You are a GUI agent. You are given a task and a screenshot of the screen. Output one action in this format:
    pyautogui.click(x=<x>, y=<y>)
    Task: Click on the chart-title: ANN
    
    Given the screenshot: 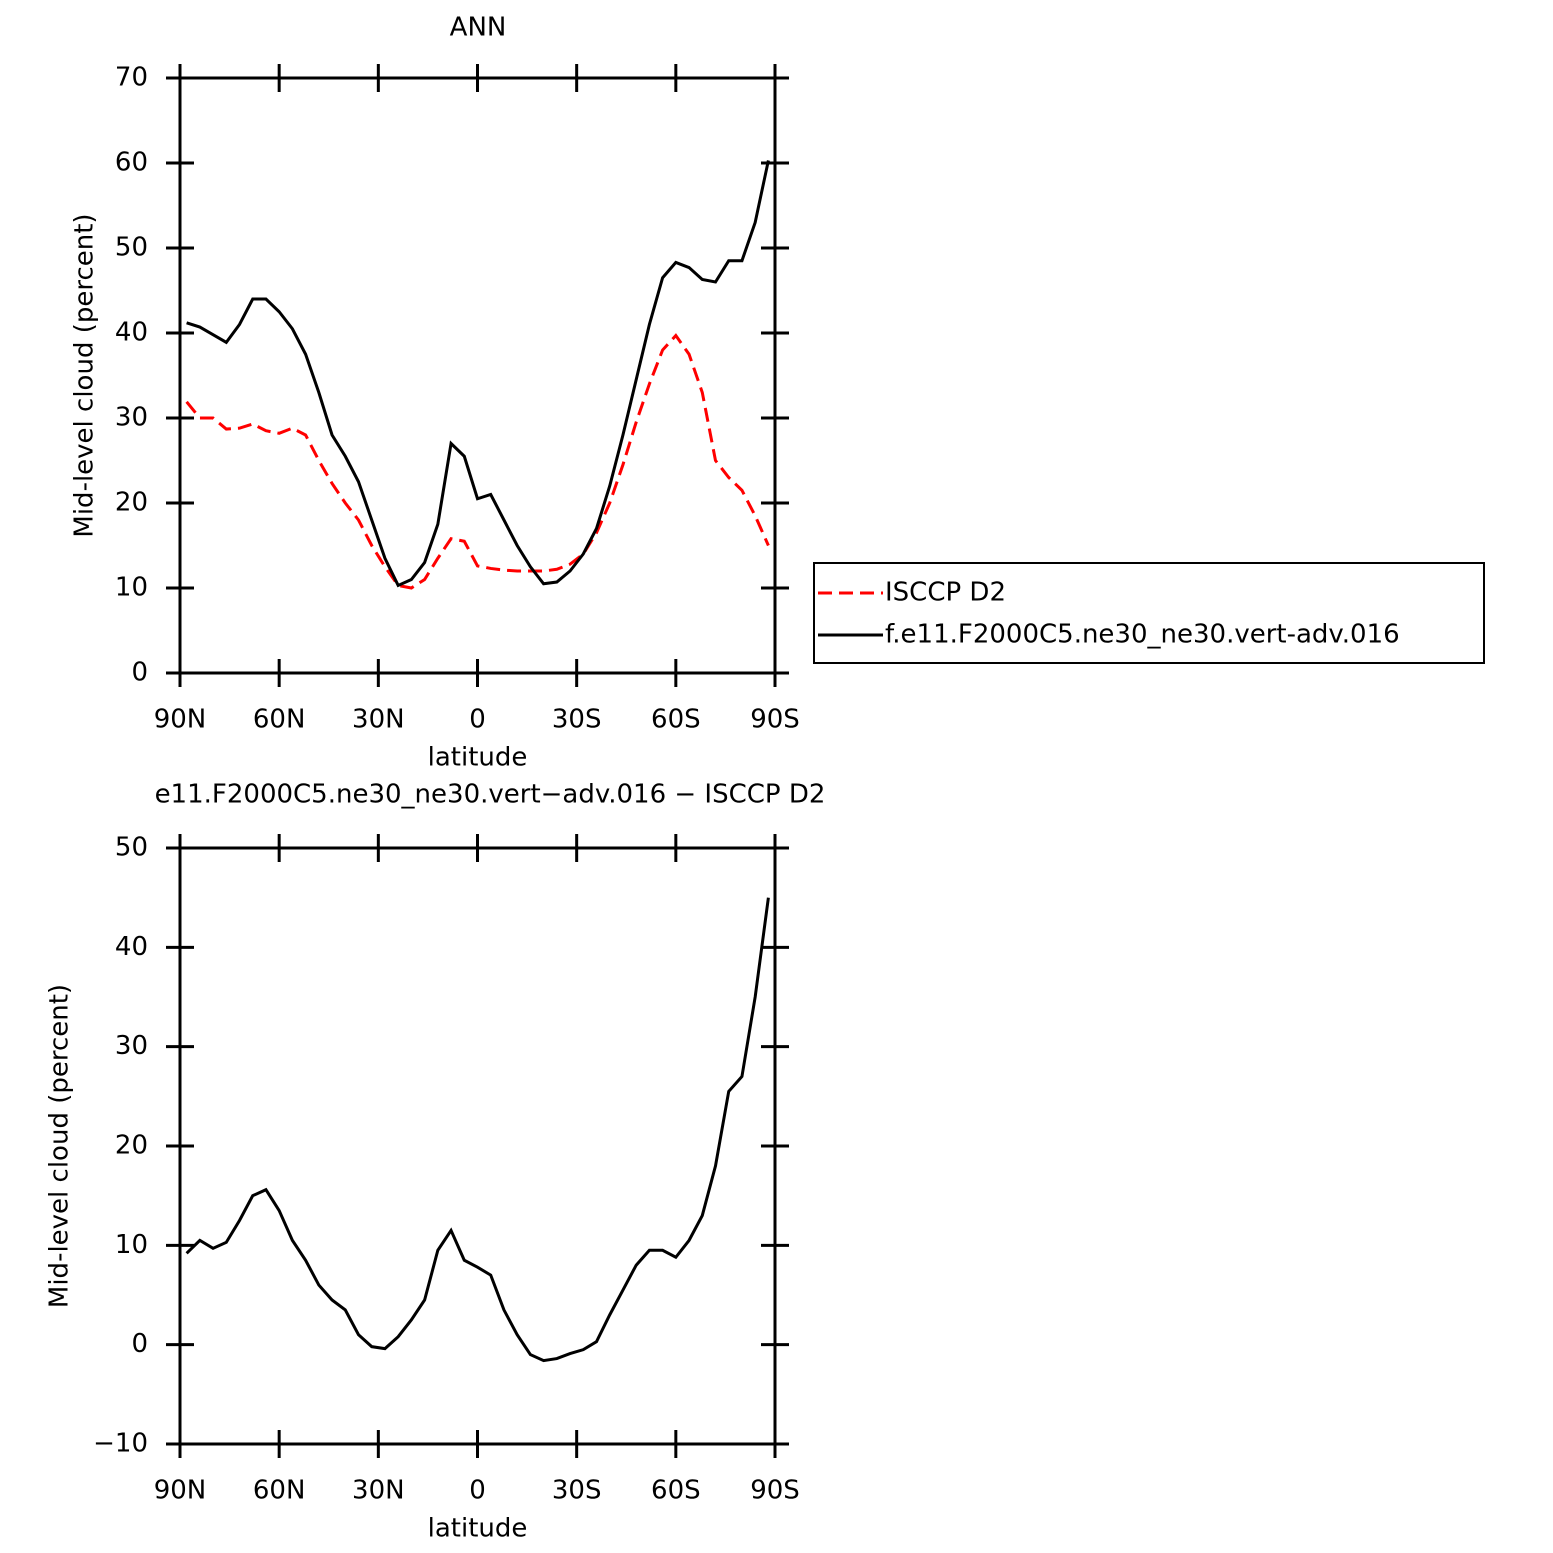 What is the action you would take?
    pyautogui.click(x=478, y=28)
    